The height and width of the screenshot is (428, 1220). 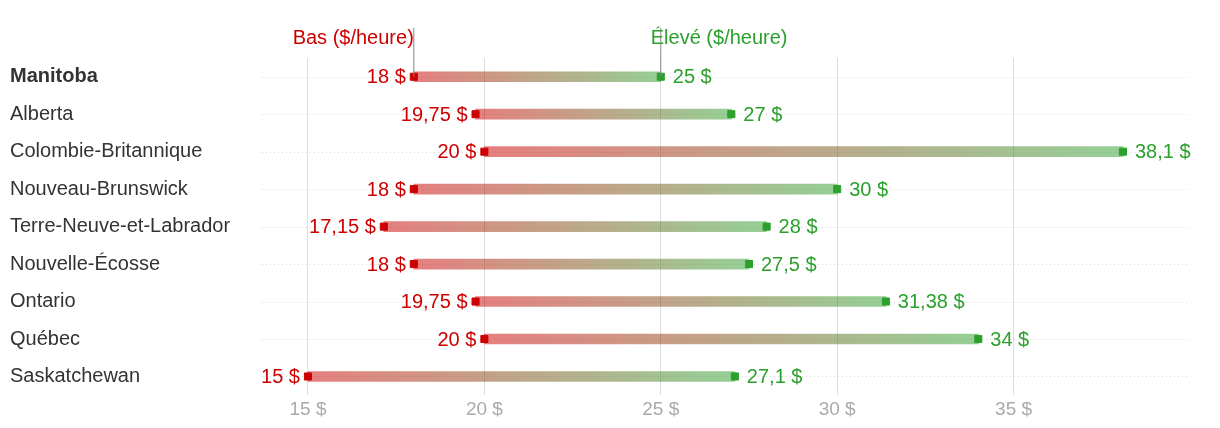 What do you see at coordinates (1162, 151) in the screenshot?
I see `data-label: 38,1 $` at bounding box center [1162, 151].